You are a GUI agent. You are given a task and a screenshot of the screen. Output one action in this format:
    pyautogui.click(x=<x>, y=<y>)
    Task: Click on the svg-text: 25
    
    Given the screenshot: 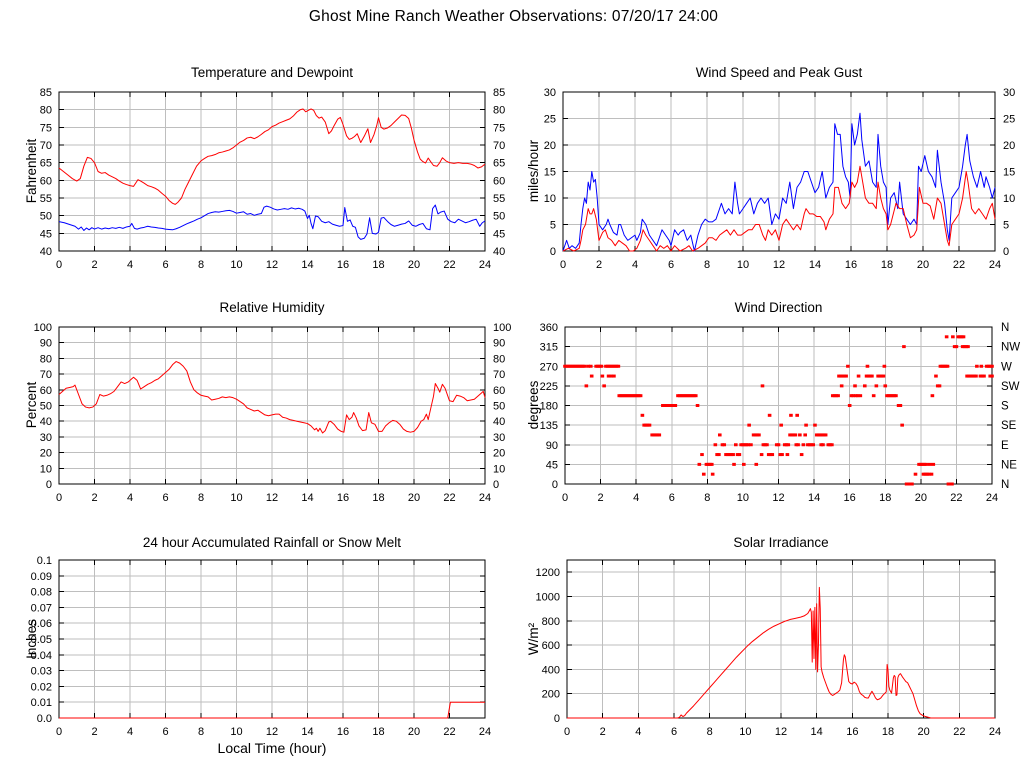 What is the action you would take?
    pyautogui.click(x=550, y=120)
    